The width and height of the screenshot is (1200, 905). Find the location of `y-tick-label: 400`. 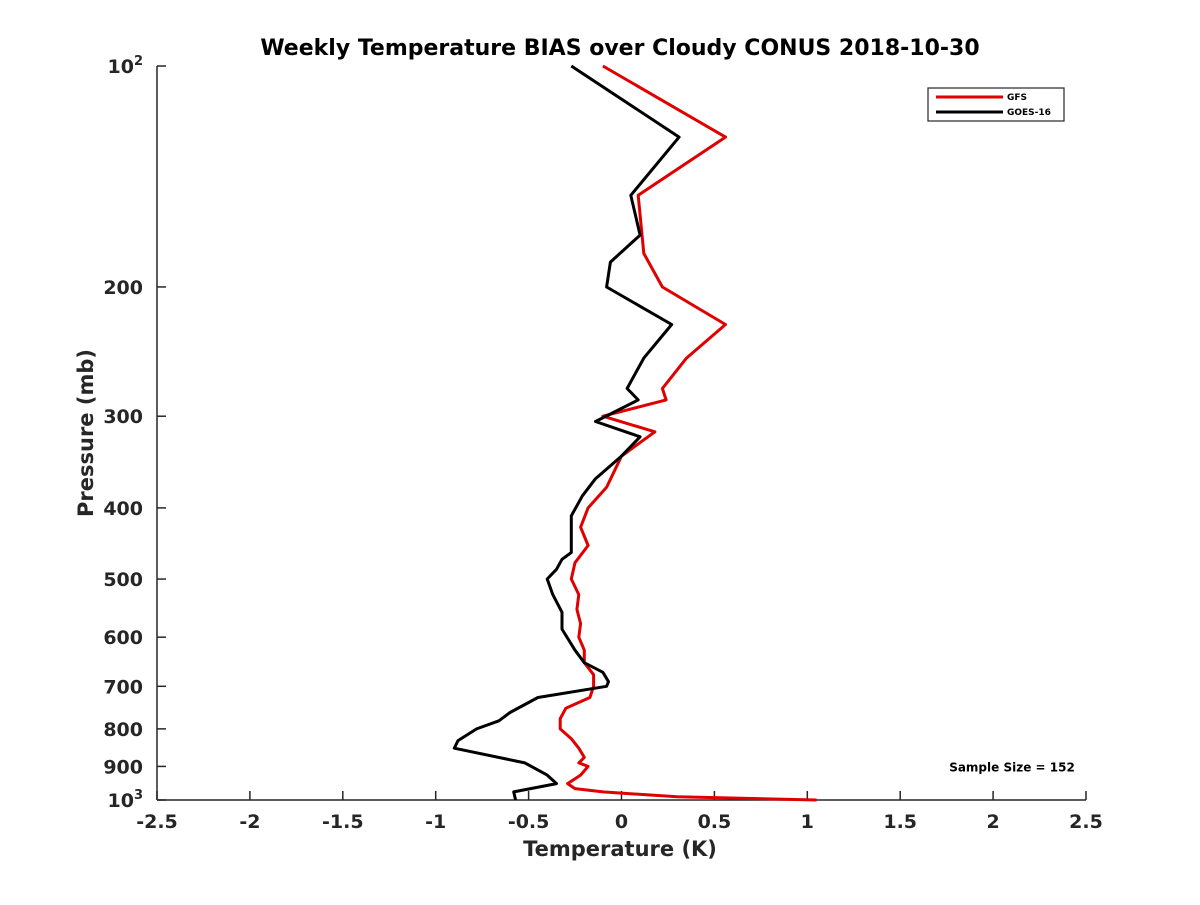

y-tick-label: 400 is located at coordinates (123, 509).